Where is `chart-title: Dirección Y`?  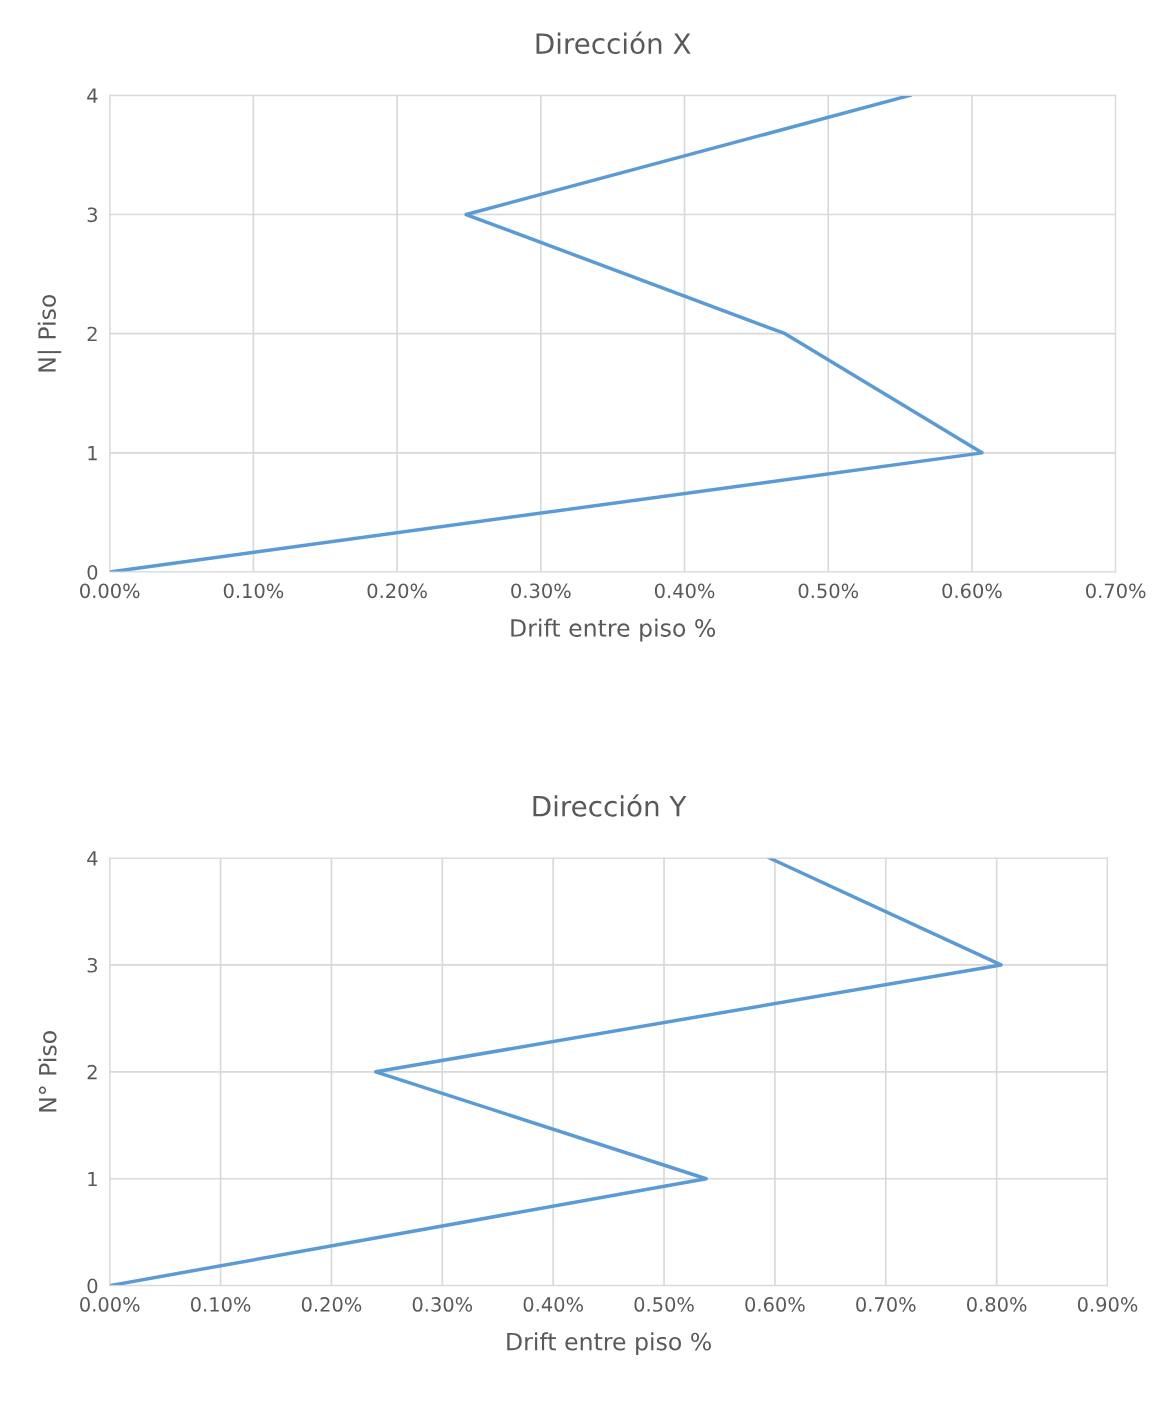
chart-title: Dirección Y is located at coordinates (610, 805).